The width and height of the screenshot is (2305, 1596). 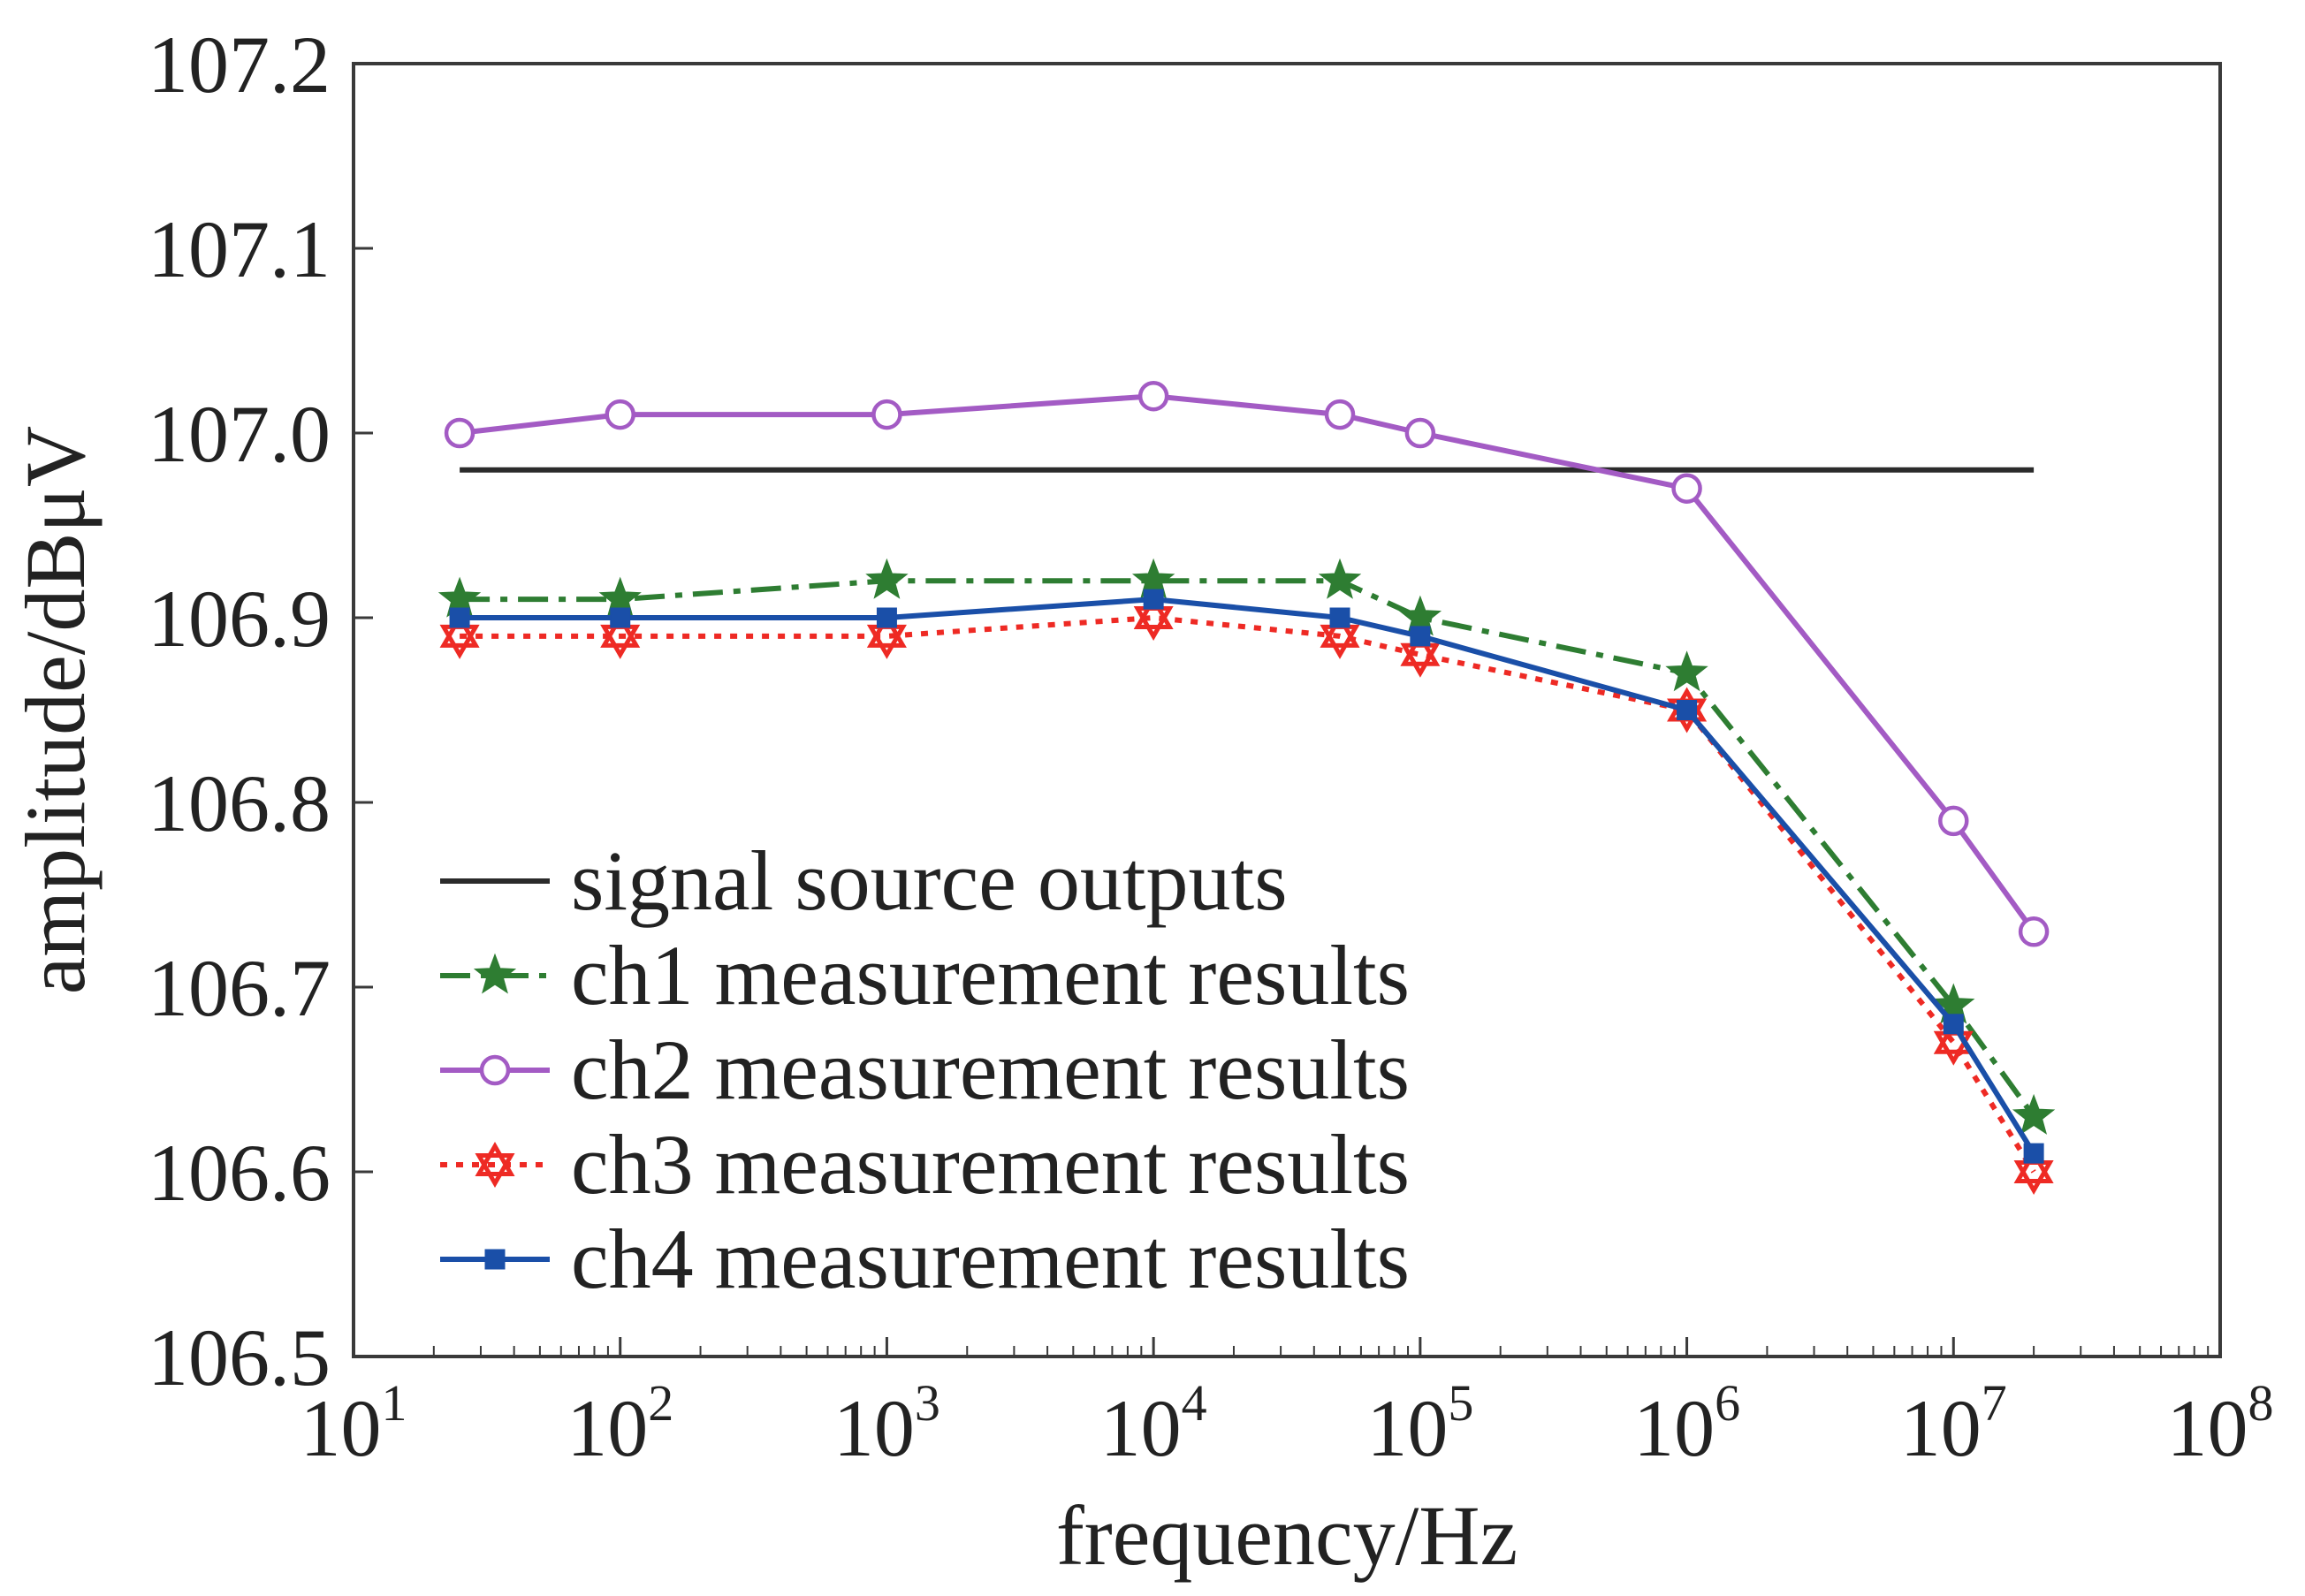 I want to click on x-tick-label: 10⁵, so click(x=1419, y=1423).